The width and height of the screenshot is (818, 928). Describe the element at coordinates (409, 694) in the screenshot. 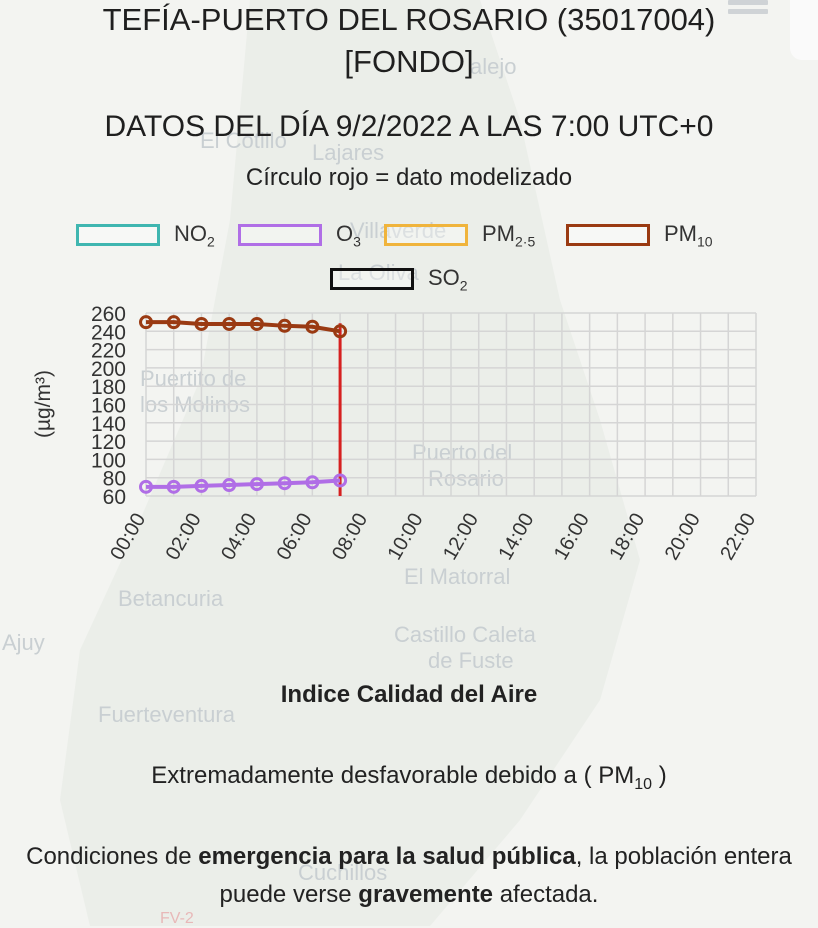

I see `aqi-title: Indice Calidad del Aire` at that location.